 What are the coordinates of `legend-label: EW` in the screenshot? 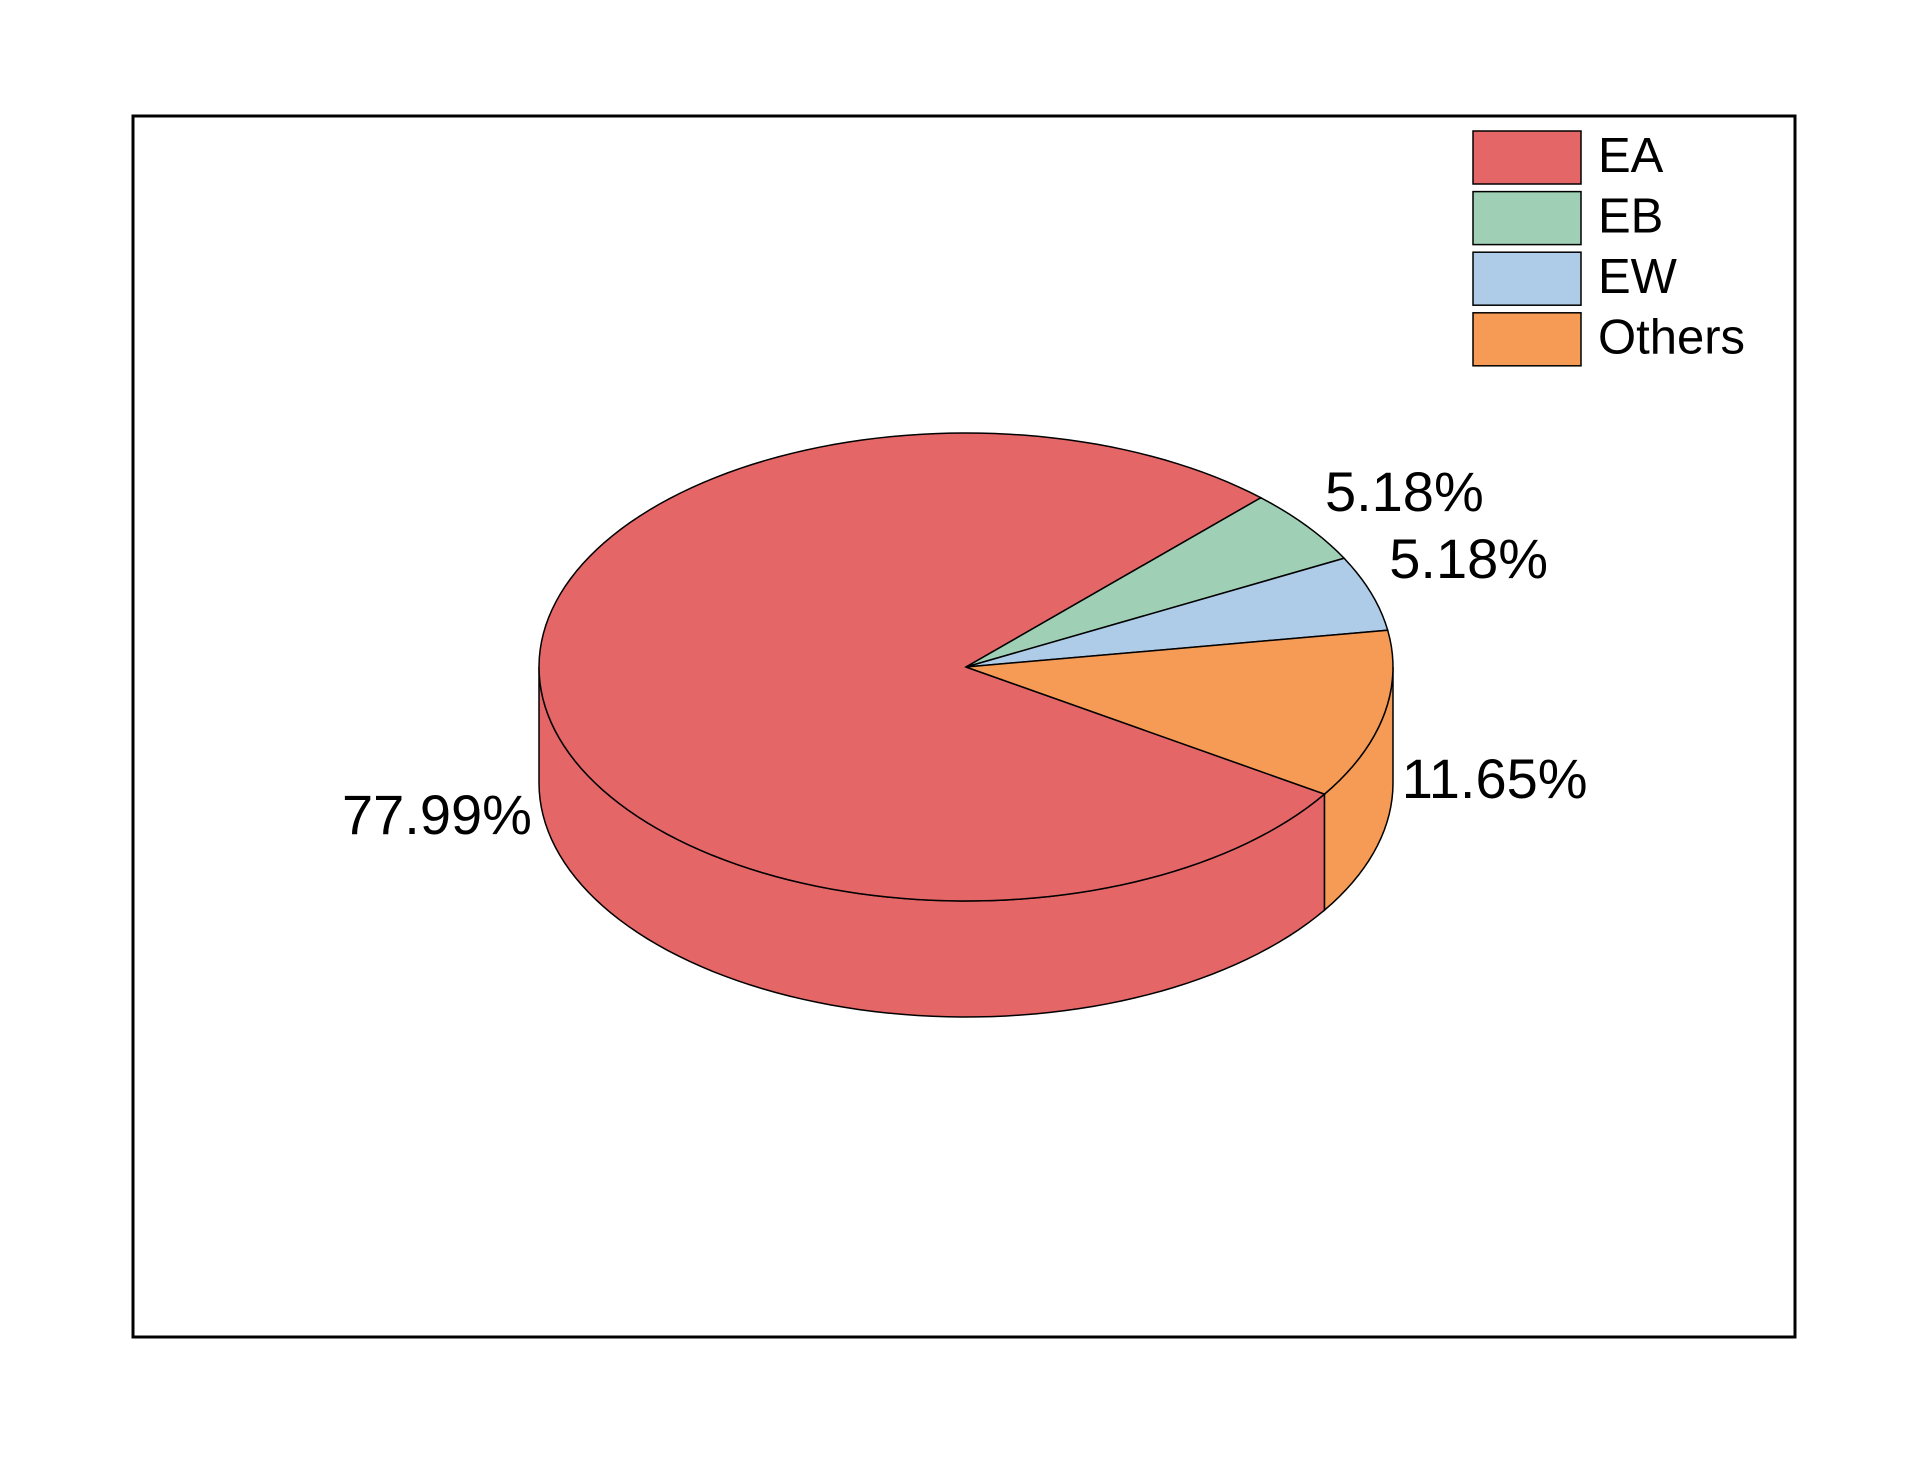 It's located at (1638, 277).